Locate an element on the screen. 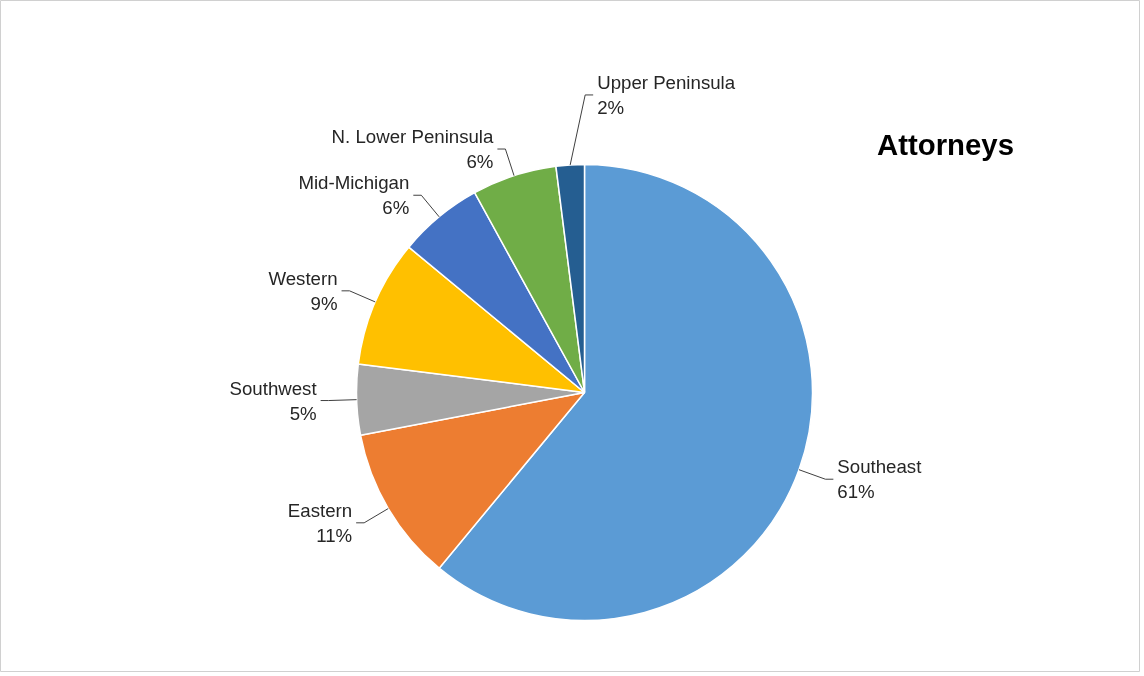  data-label: 61% is located at coordinates (856, 492).